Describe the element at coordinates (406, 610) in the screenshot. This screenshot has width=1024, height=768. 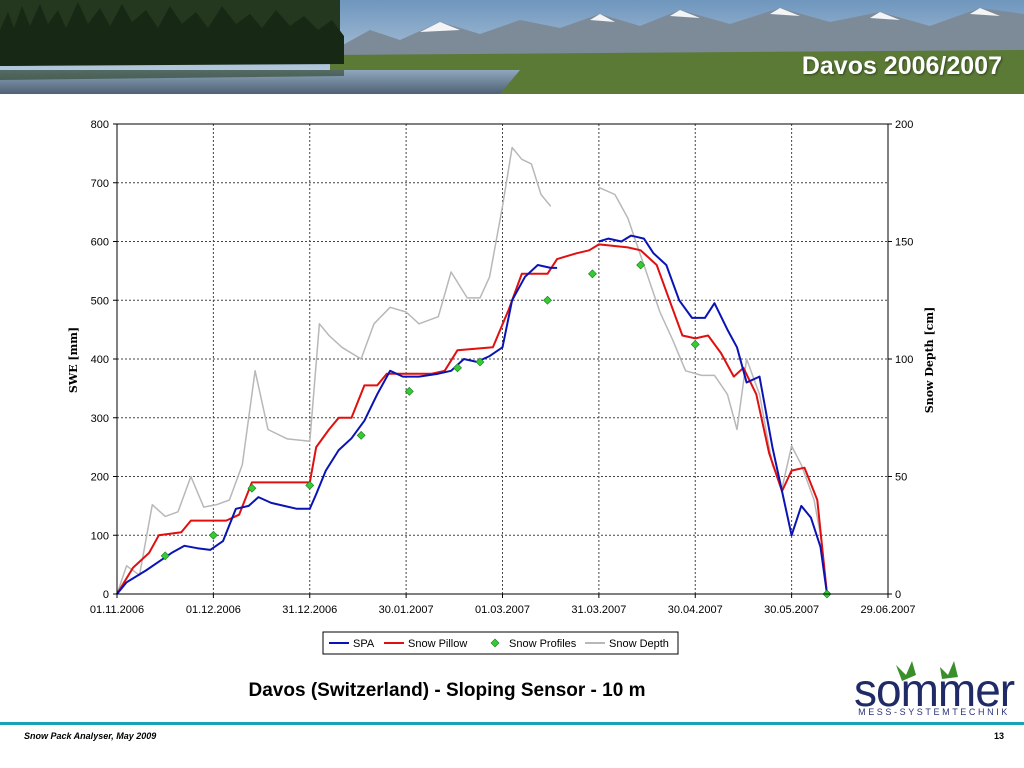
I see `x-tick-label: 30.01.2007` at that location.